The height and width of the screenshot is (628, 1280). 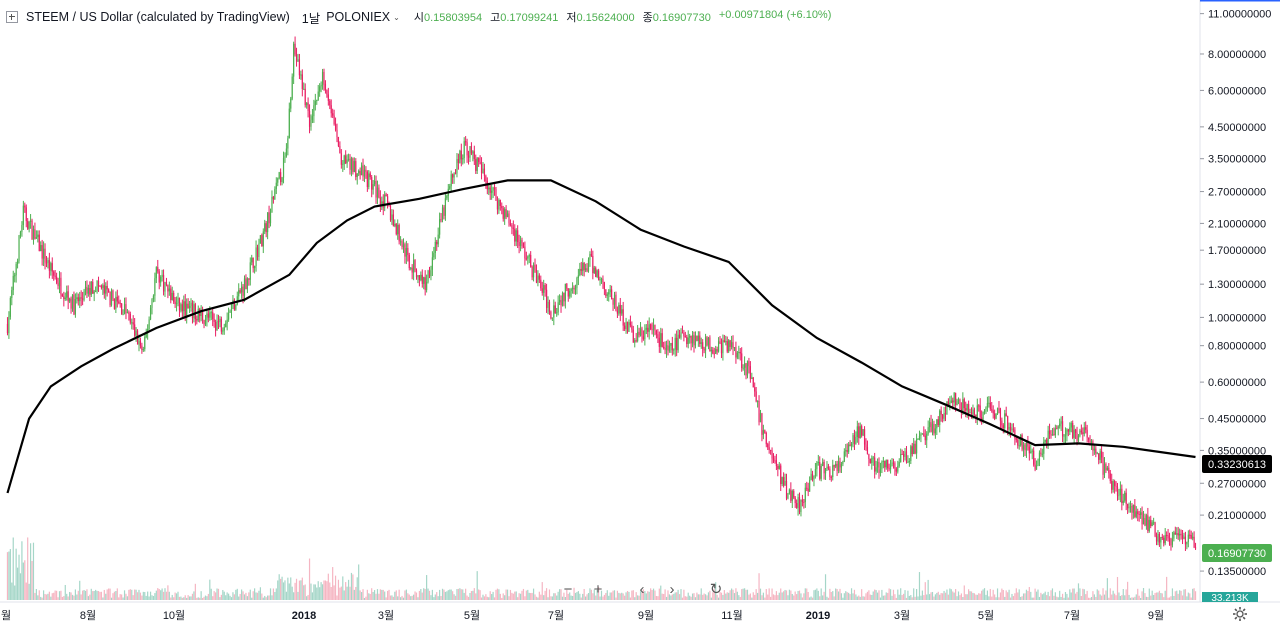 What do you see at coordinates (568, 589) in the screenshot?
I see `zoom-out-button: −` at bounding box center [568, 589].